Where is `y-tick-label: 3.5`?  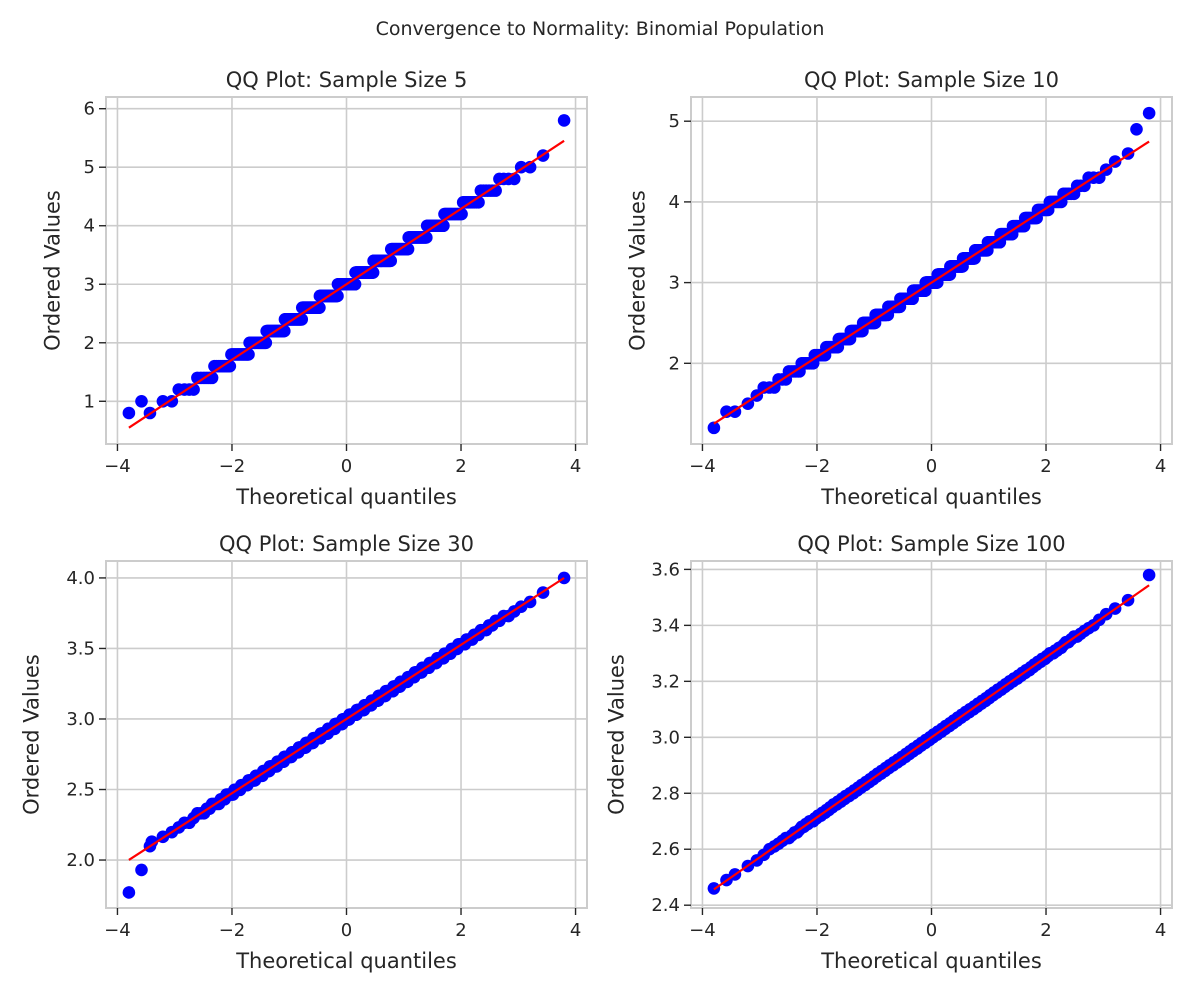 y-tick-label: 3.5 is located at coordinates (80, 648).